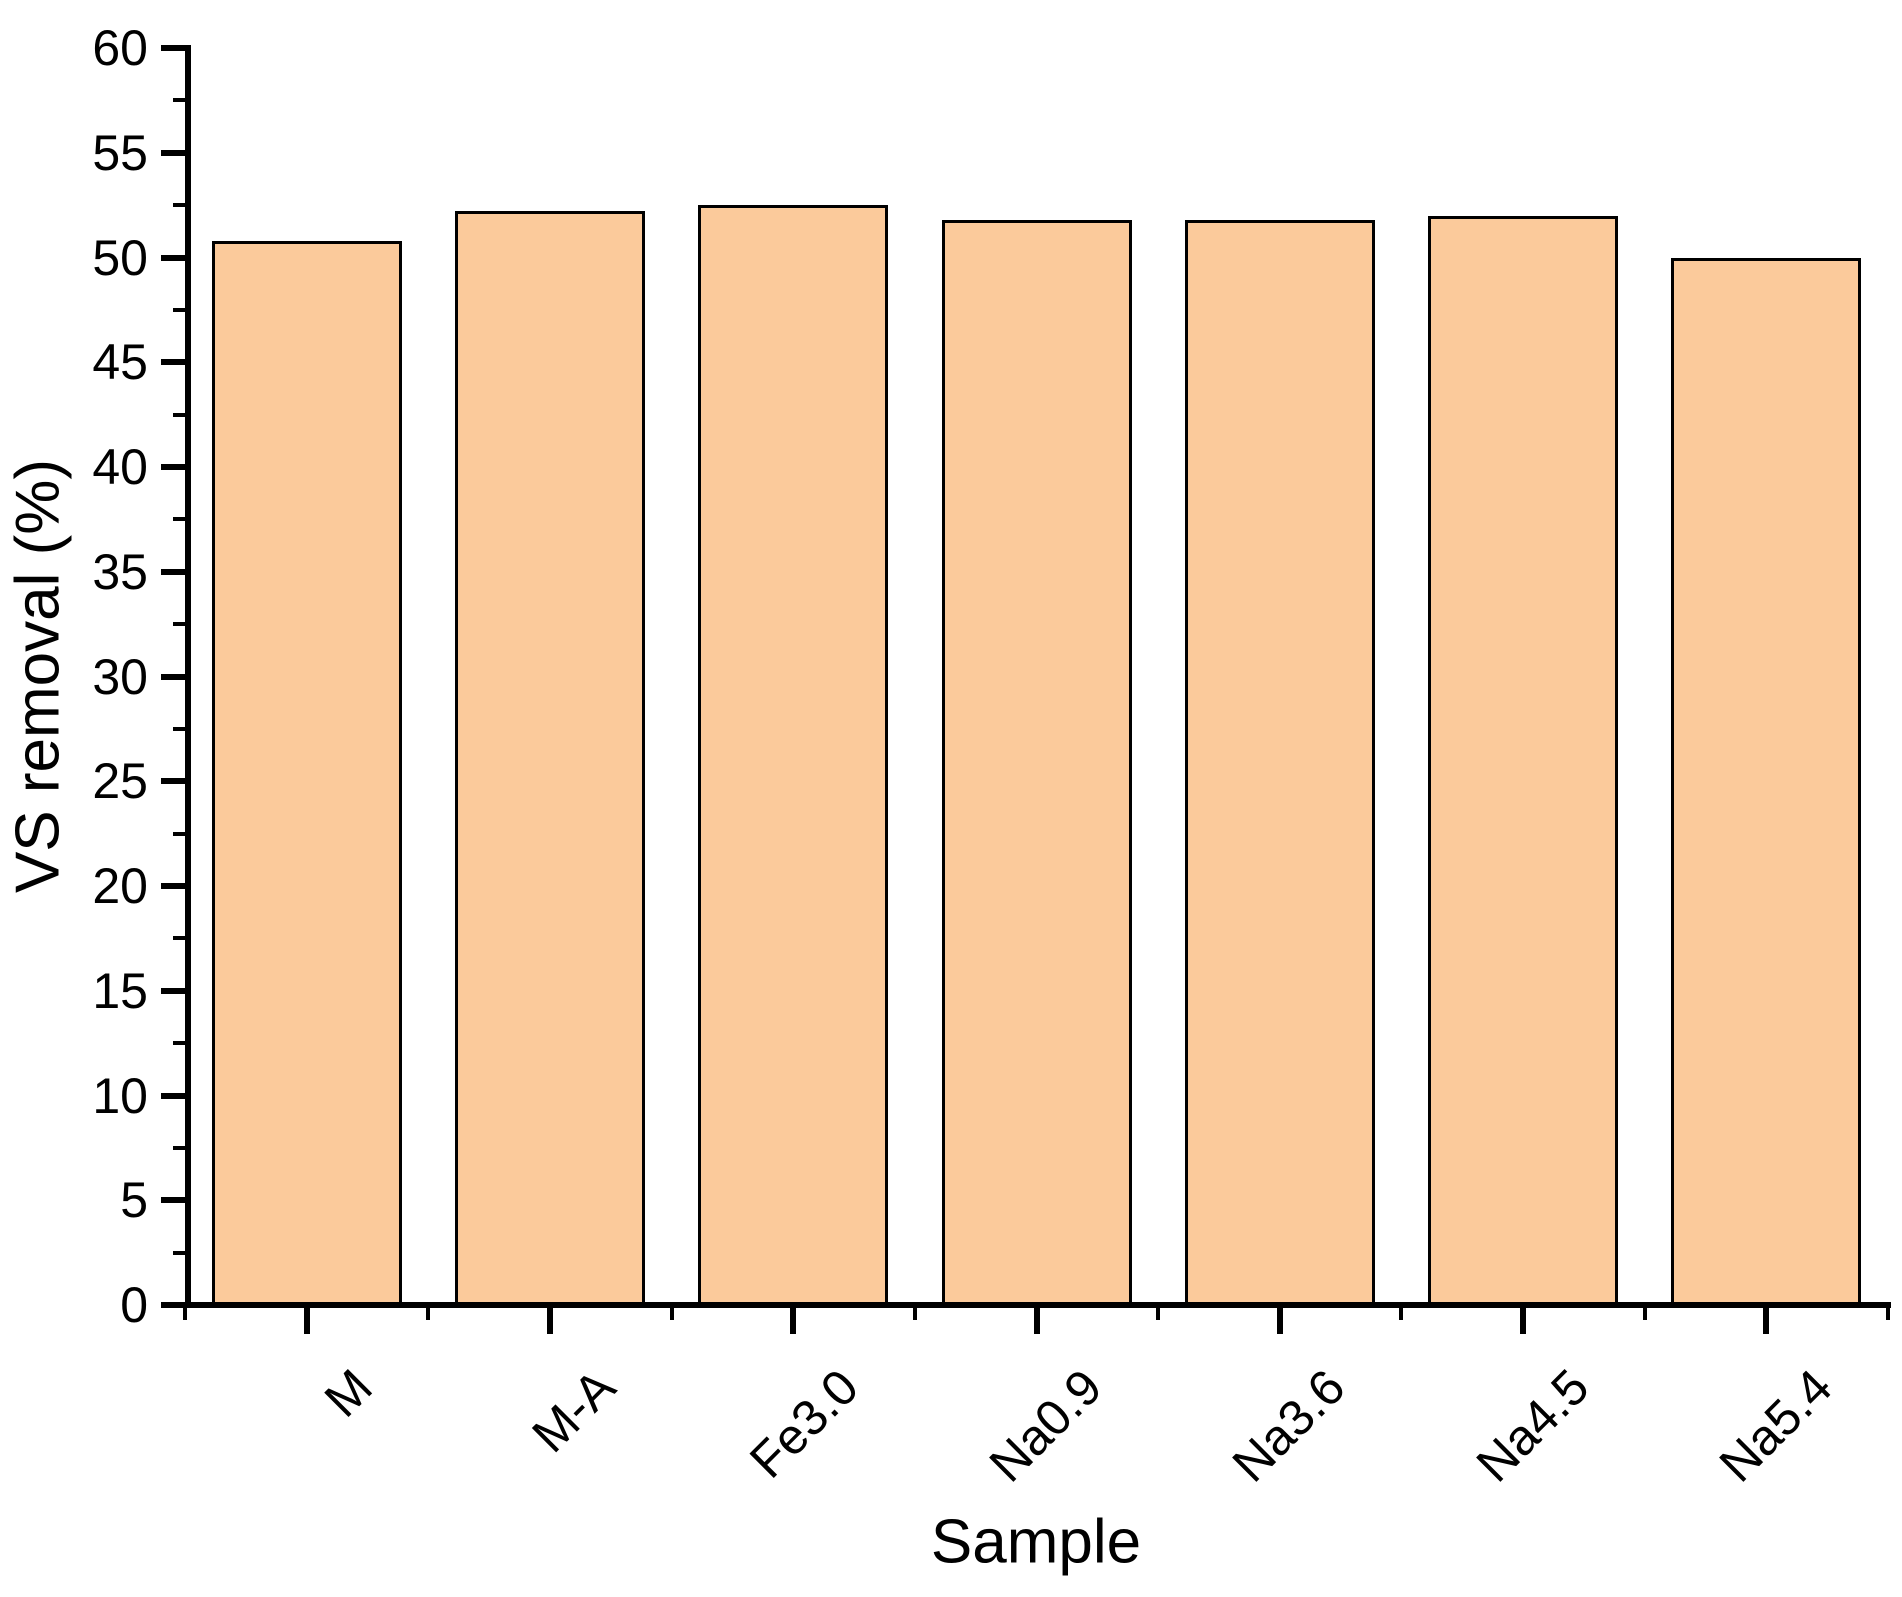 Image resolution: width=1902 pixels, height=1597 pixels. I want to click on y-axis-title: VS removal (%), so click(38, 676).